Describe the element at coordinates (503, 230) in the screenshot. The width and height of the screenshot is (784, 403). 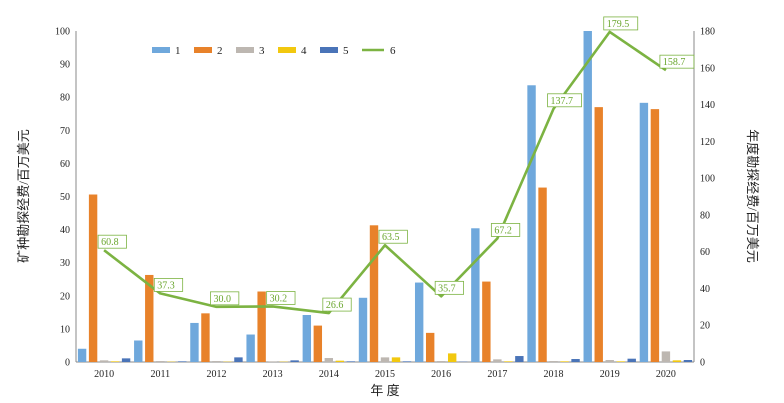
I see `data-label: 67.2` at that location.